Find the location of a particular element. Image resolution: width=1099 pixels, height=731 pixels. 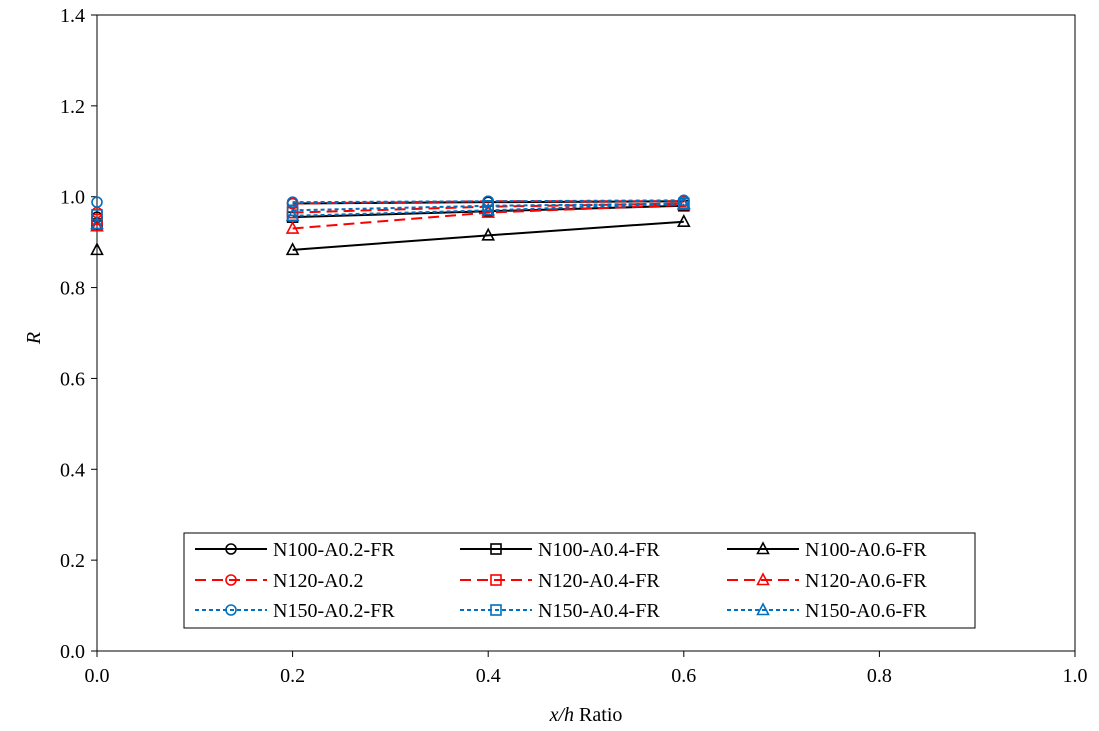

y-tick-label: 0.6 is located at coordinates (72, 379).